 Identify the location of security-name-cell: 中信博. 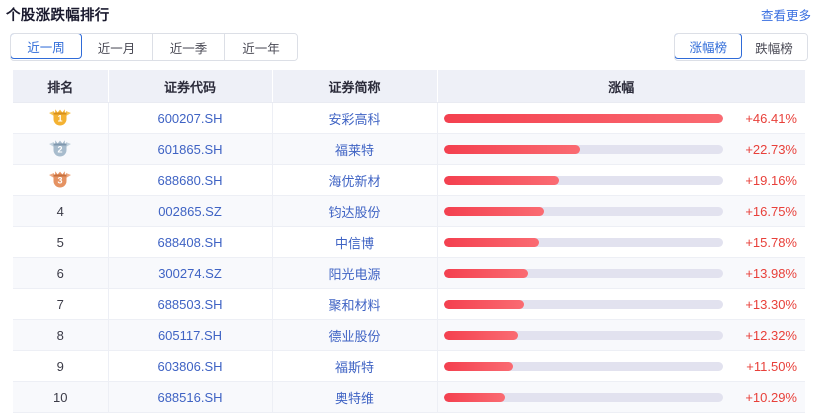
(355, 242).